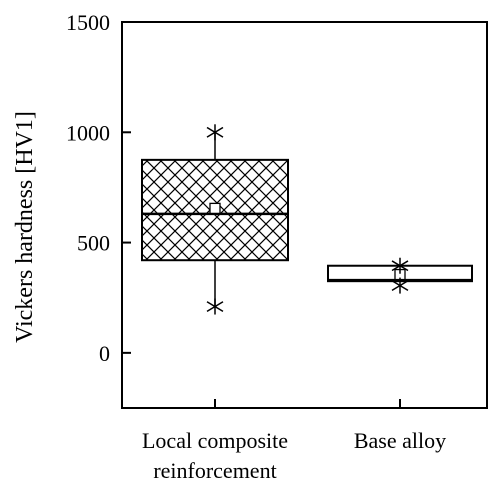  Describe the element at coordinates (98, 188) in the screenshot. I see `y-axis: 0 500 1000 1500` at that location.